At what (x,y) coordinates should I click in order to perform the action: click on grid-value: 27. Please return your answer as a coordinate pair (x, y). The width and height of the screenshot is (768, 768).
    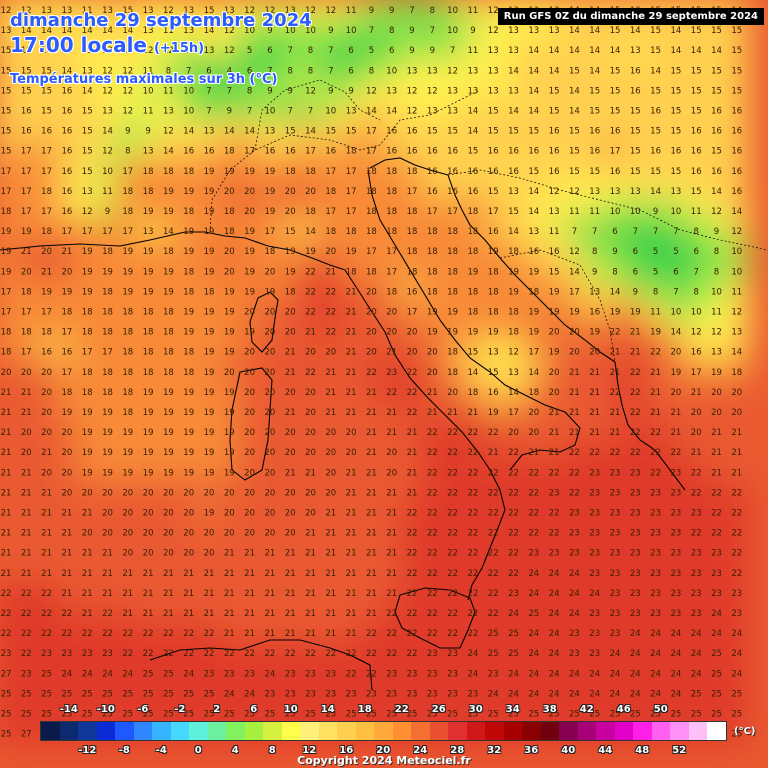
    Looking at the image, I should click on (26, 735).